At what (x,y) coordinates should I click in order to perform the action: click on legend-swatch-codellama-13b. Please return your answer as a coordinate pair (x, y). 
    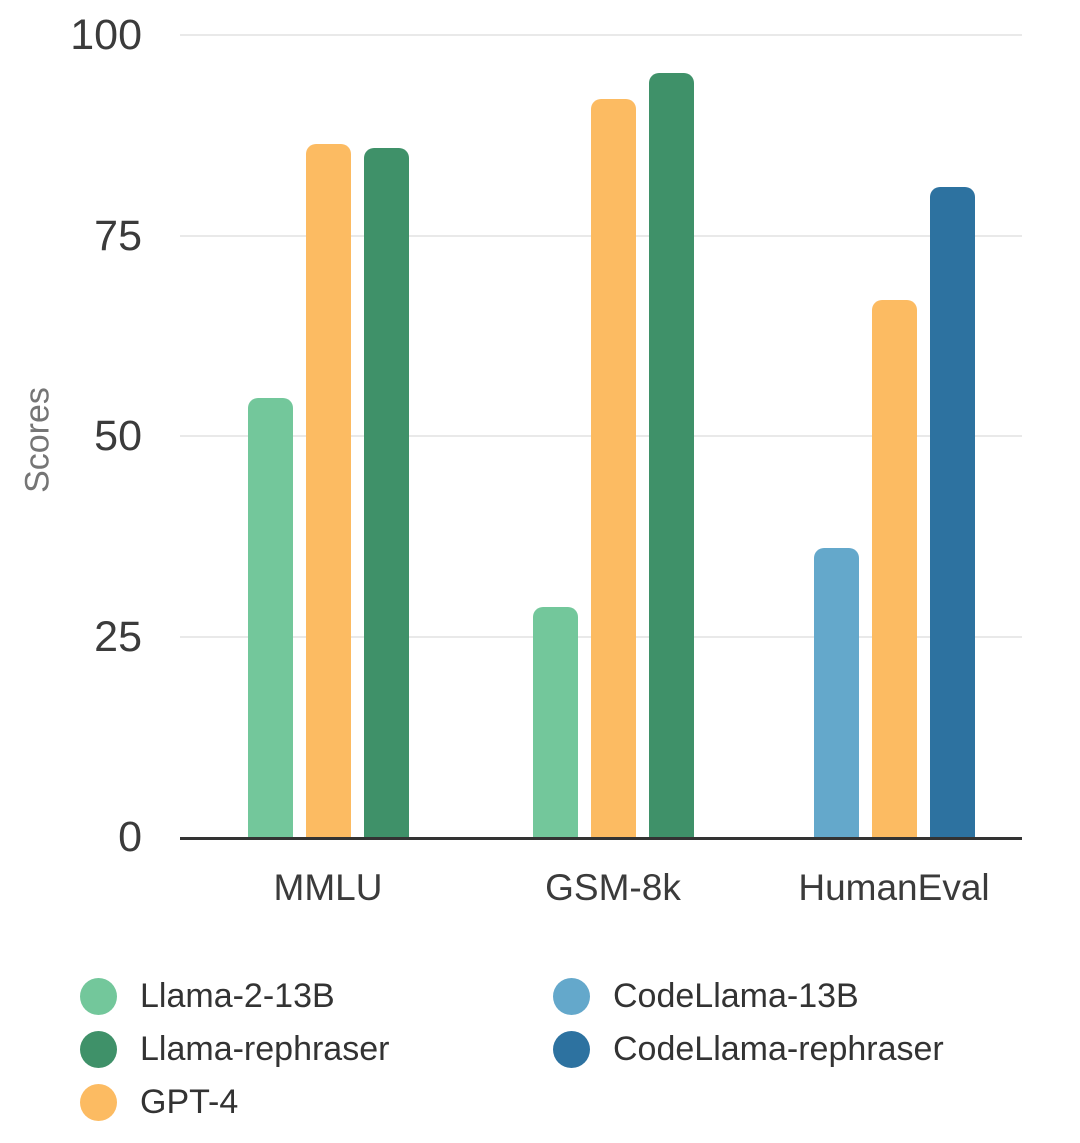
    Looking at the image, I should click on (571, 996).